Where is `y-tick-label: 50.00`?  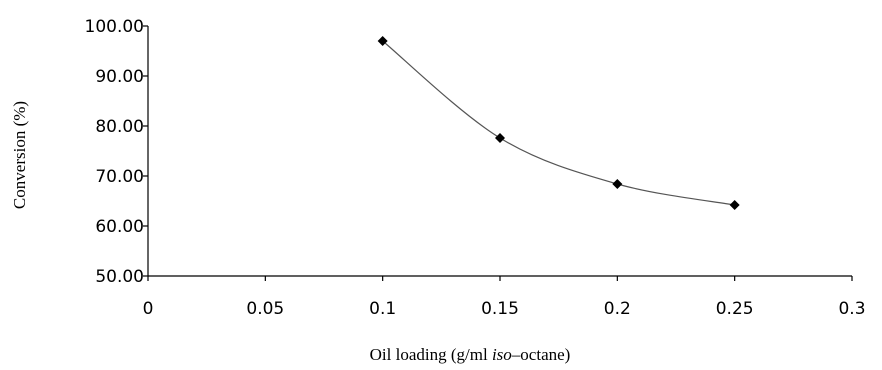 y-tick-label: 50.00 is located at coordinates (119, 277).